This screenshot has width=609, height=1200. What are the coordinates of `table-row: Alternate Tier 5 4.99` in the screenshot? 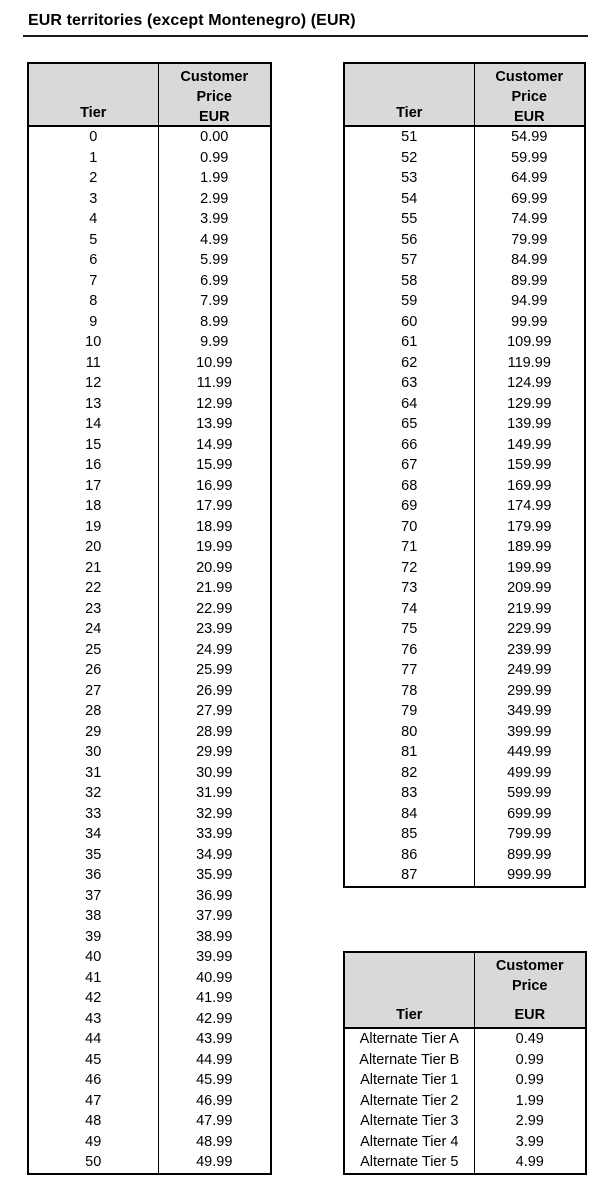 It's located at (465, 1163).